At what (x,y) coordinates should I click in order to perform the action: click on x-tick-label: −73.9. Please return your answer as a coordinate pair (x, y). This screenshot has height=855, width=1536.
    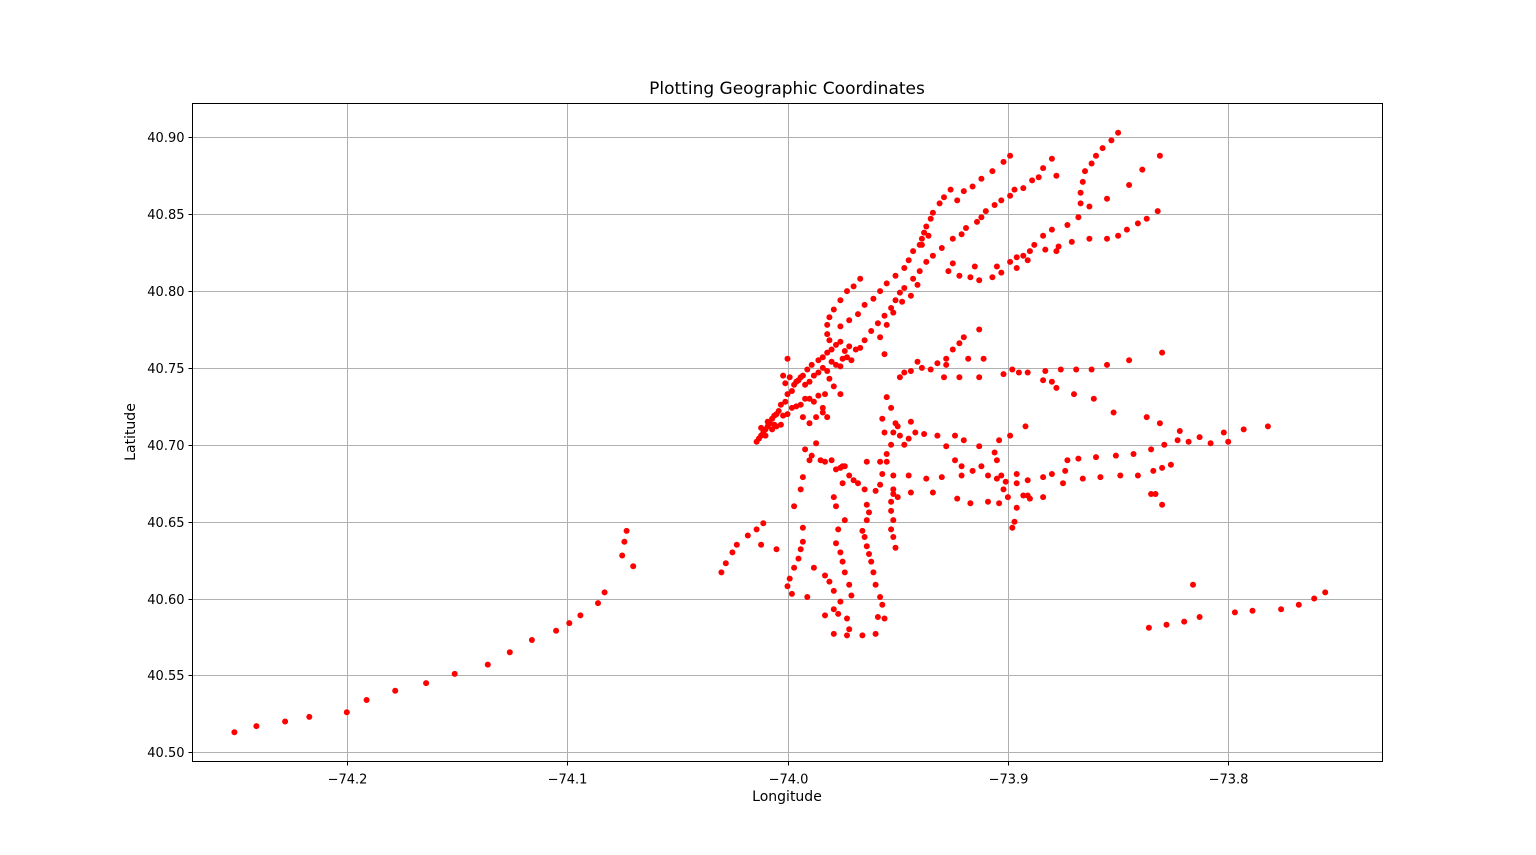
    Looking at the image, I should click on (1009, 780).